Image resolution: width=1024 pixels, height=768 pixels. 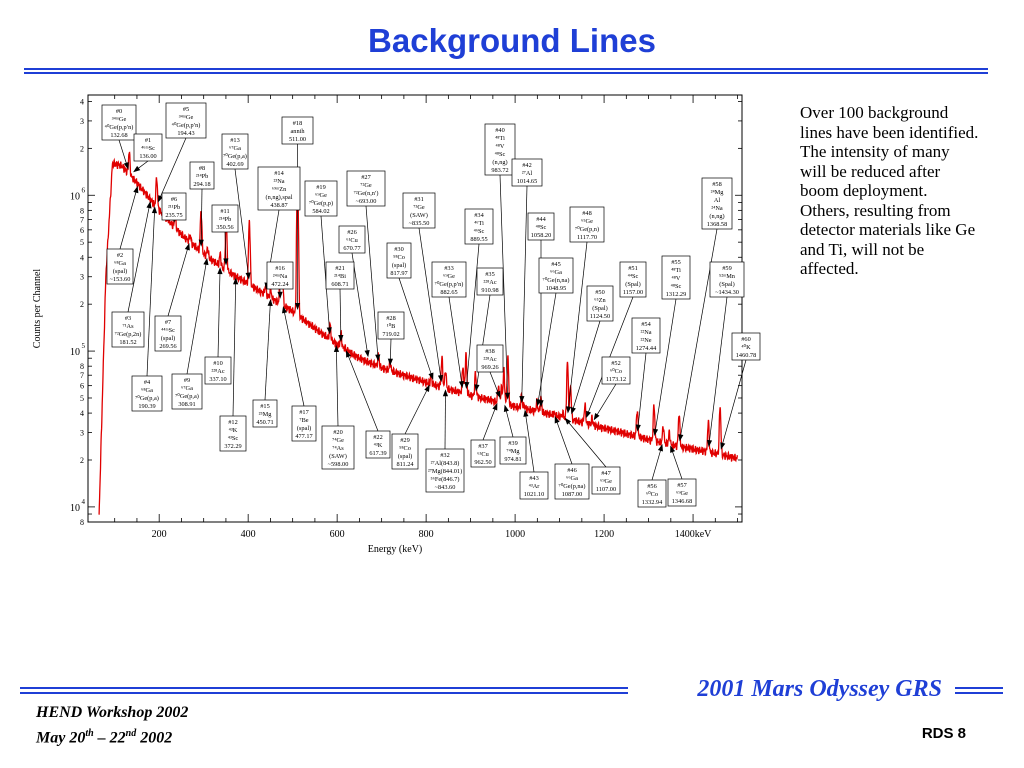 What do you see at coordinates (154, 738) in the screenshot?
I see `date-post: 2002` at bounding box center [154, 738].